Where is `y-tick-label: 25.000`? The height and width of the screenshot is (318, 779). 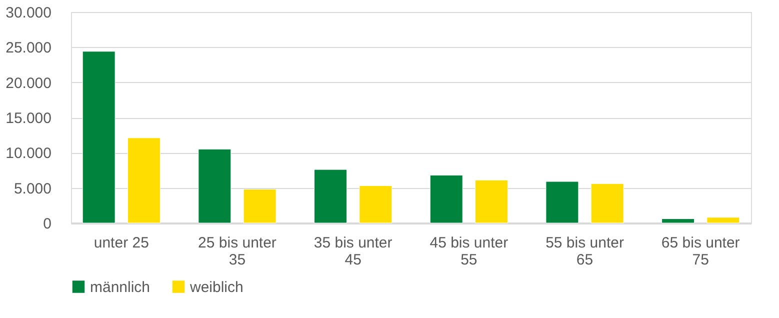
y-tick-label: 25.000 is located at coordinates (29, 48).